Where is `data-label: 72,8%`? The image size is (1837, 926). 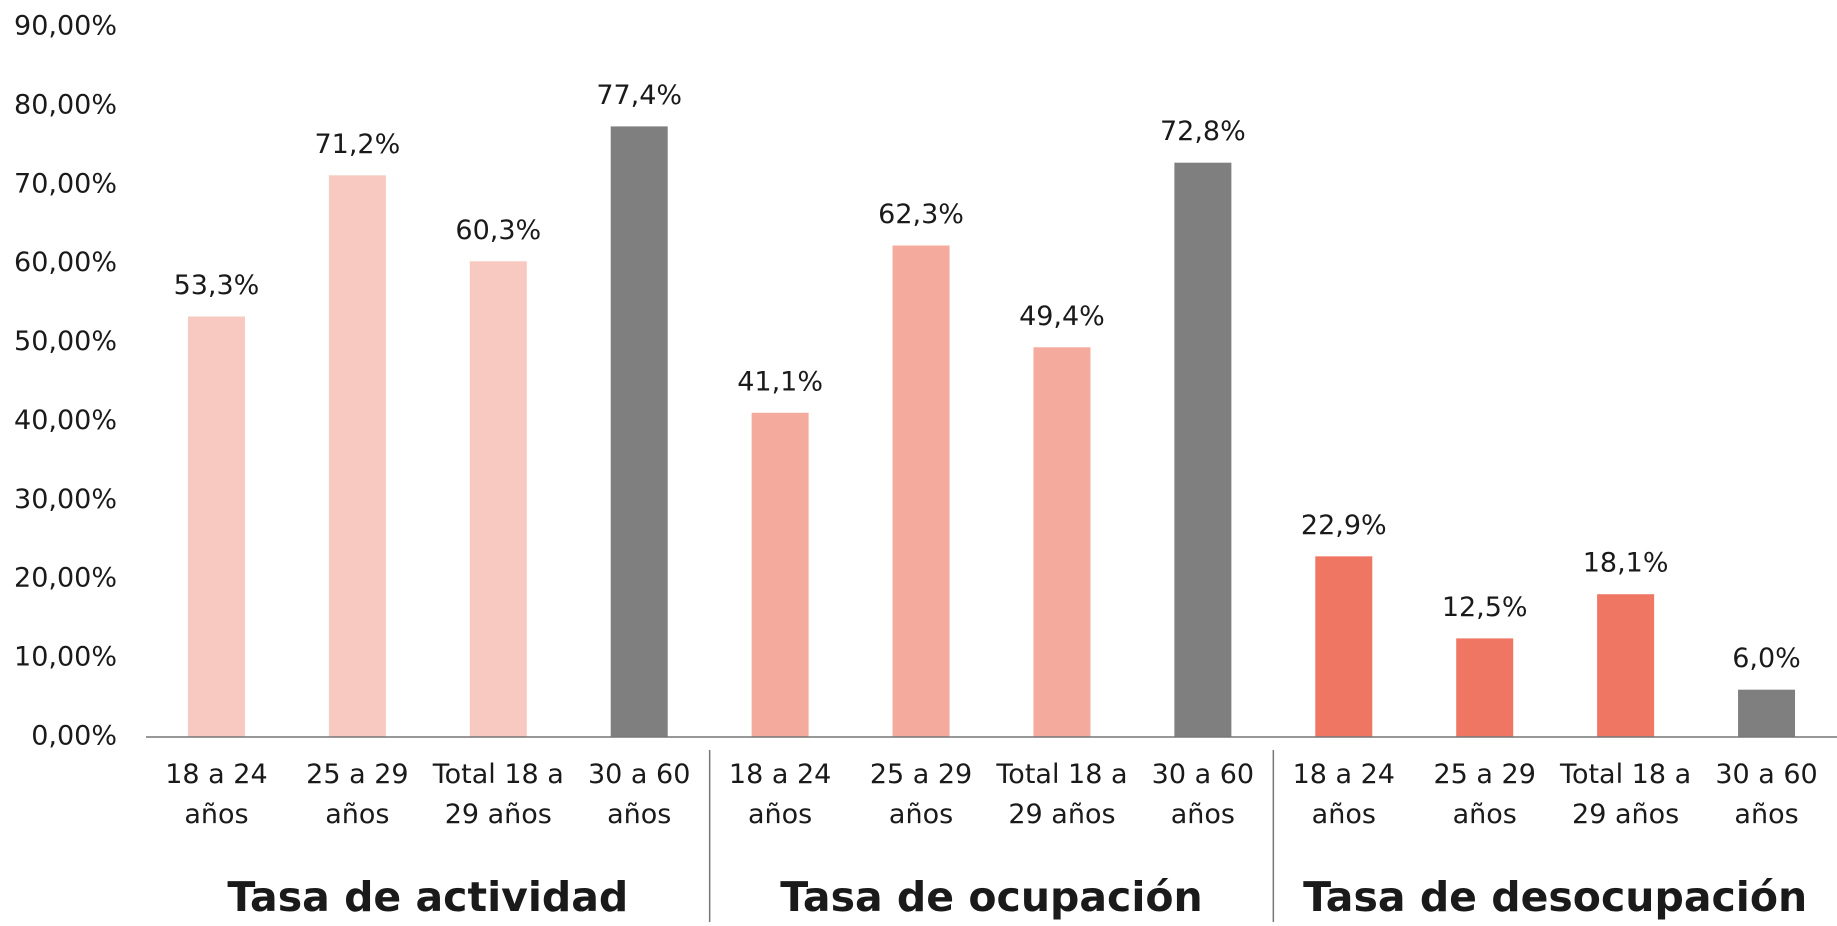
data-label: 72,8% is located at coordinates (1203, 131).